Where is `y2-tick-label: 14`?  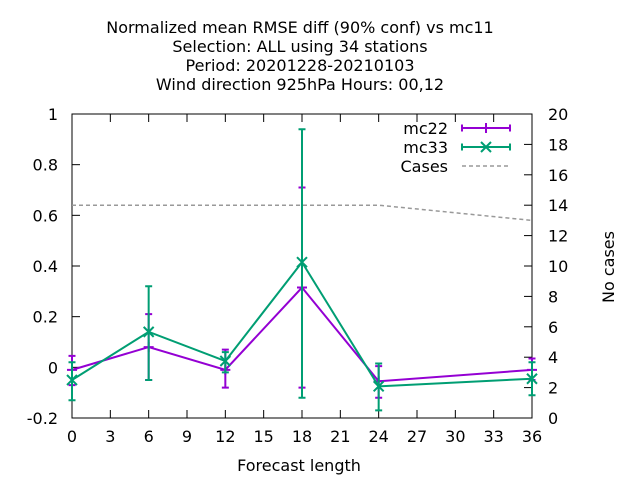 y2-tick-label: 14 is located at coordinates (558, 205).